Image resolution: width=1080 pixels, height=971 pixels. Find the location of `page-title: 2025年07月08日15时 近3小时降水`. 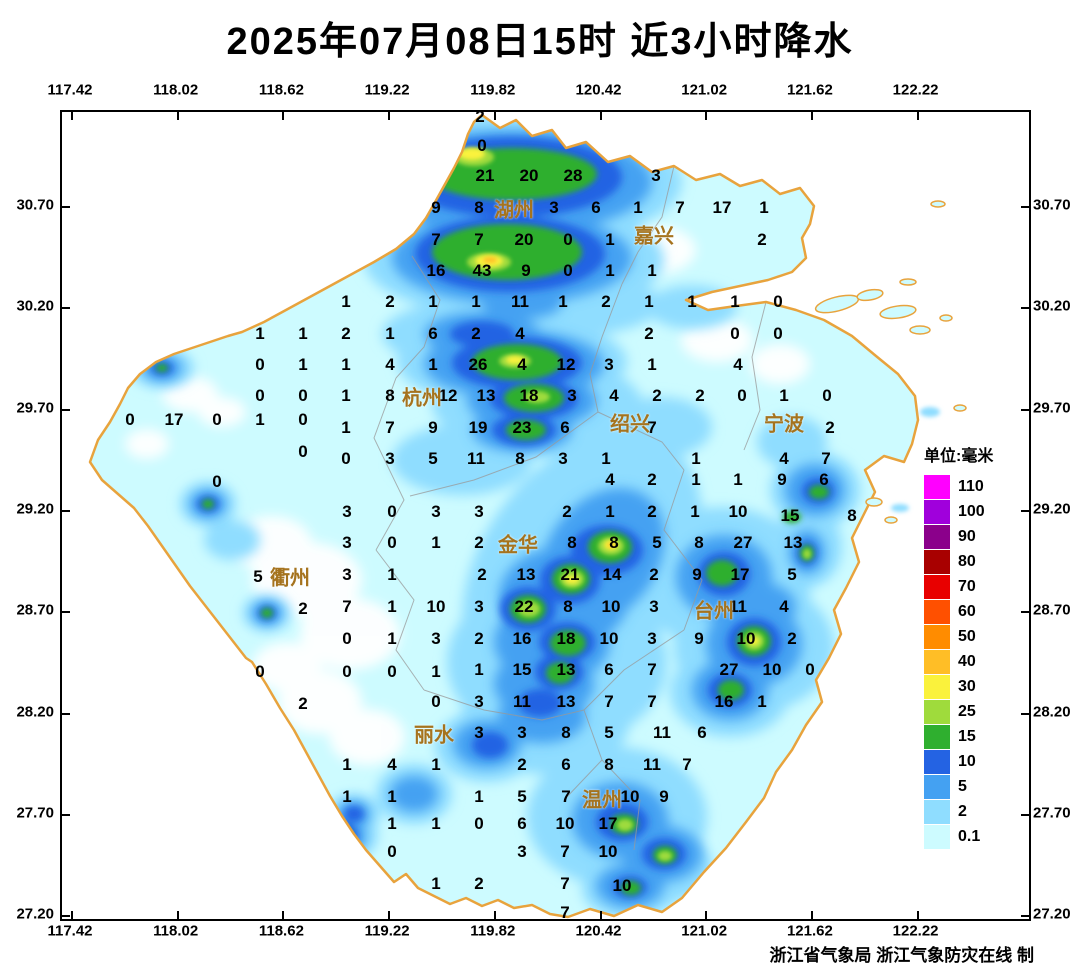

page-title: 2025年07月08日15时 近3小时降水 is located at coordinates (540, 42).